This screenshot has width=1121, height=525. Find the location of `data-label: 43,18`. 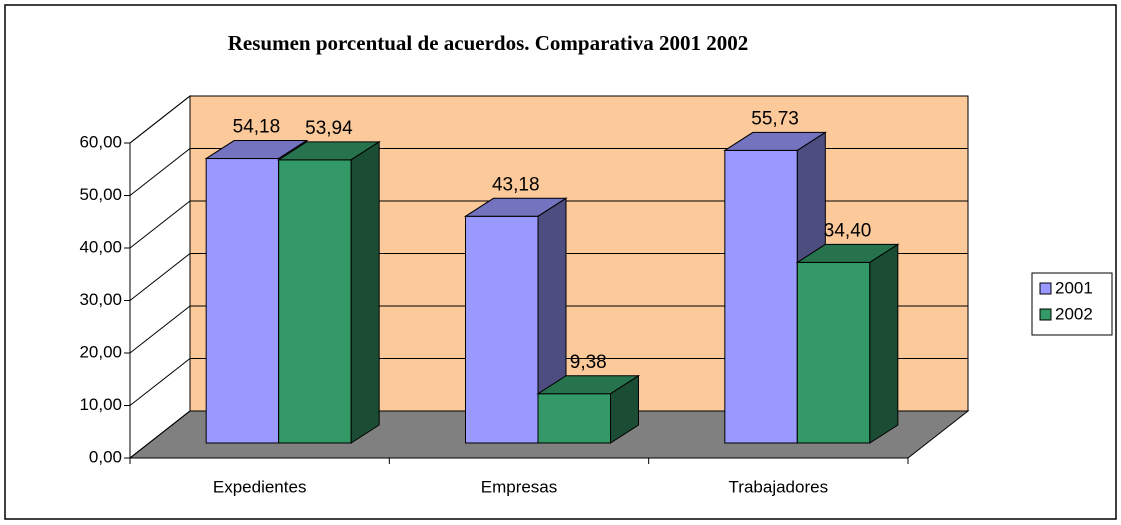

data-label: 43,18 is located at coordinates (516, 184).